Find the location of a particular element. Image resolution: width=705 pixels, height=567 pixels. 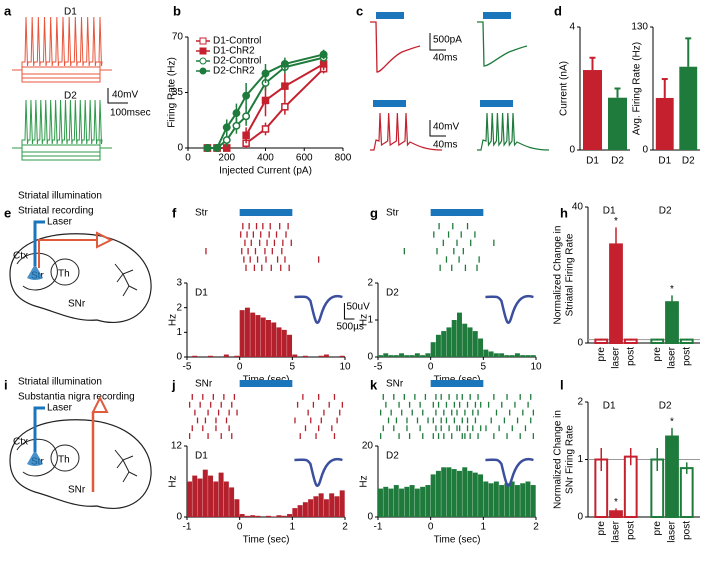

region-label: Th is located at coordinates (64, 460).